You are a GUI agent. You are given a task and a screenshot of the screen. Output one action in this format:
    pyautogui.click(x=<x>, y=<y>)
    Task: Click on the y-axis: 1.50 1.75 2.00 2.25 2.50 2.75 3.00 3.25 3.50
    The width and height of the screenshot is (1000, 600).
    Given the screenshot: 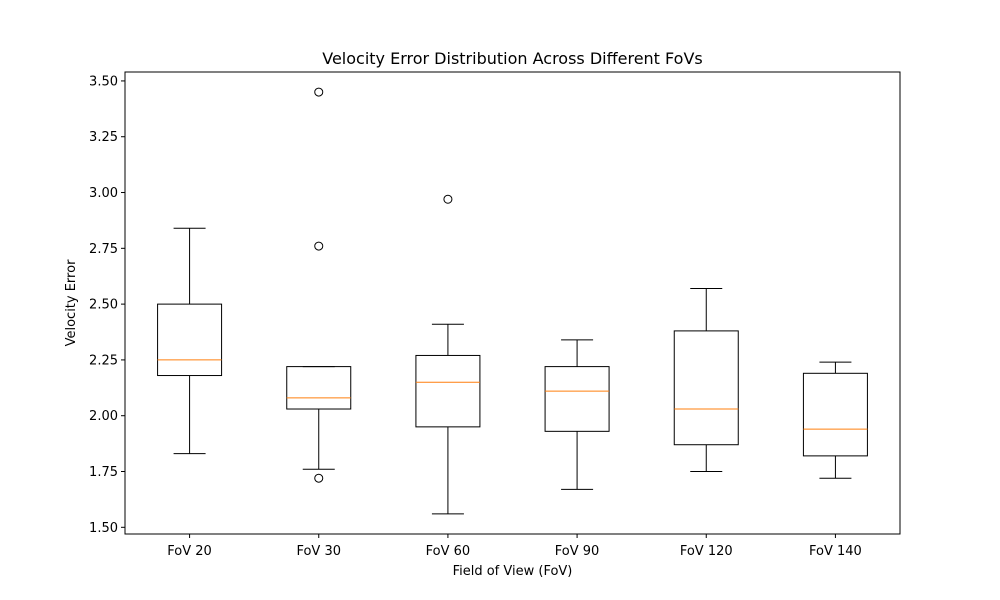 What is the action you would take?
    pyautogui.click(x=107, y=305)
    